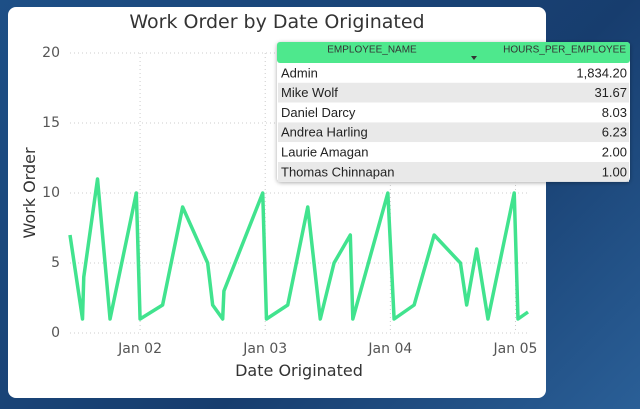 Image resolution: width=640 pixels, height=409 pixels. What do you see at coordinates (614, 152) in the screenshot?
I see `table-cell: 2.00` at bounding box center [614, 152].